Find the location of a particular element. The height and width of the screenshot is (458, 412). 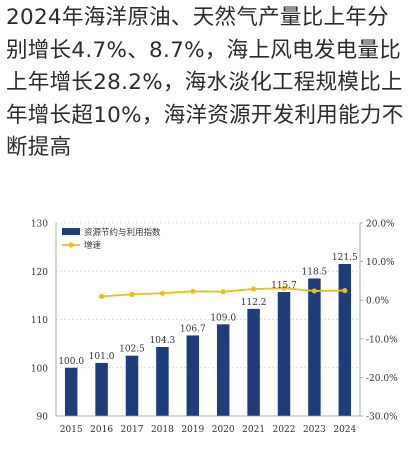

legend-bar-swatch is located at coordinates (71, 231).